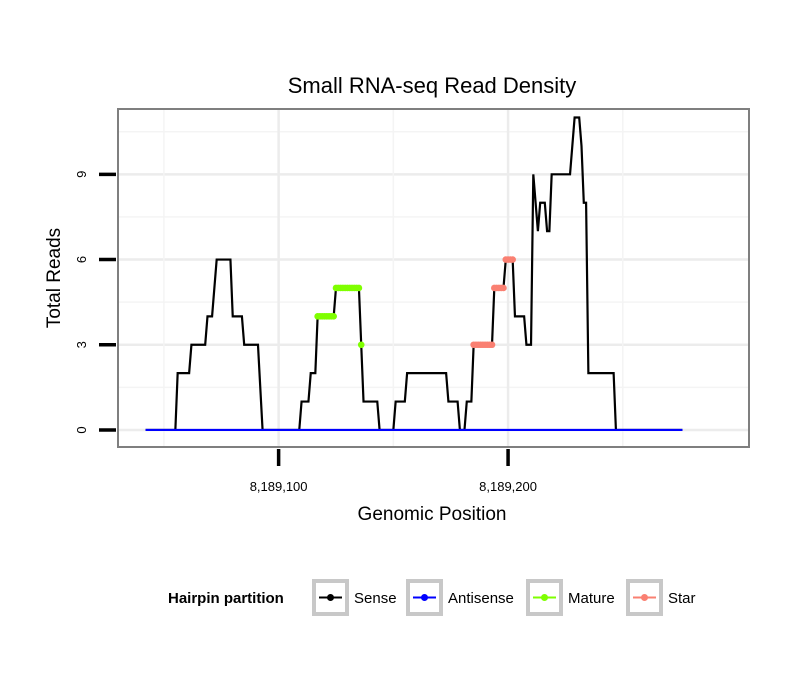  What do you see at coordinates (544, 597) in the screenshot?
I see `legend-key-point-mature` at bounding box center [544, 597].